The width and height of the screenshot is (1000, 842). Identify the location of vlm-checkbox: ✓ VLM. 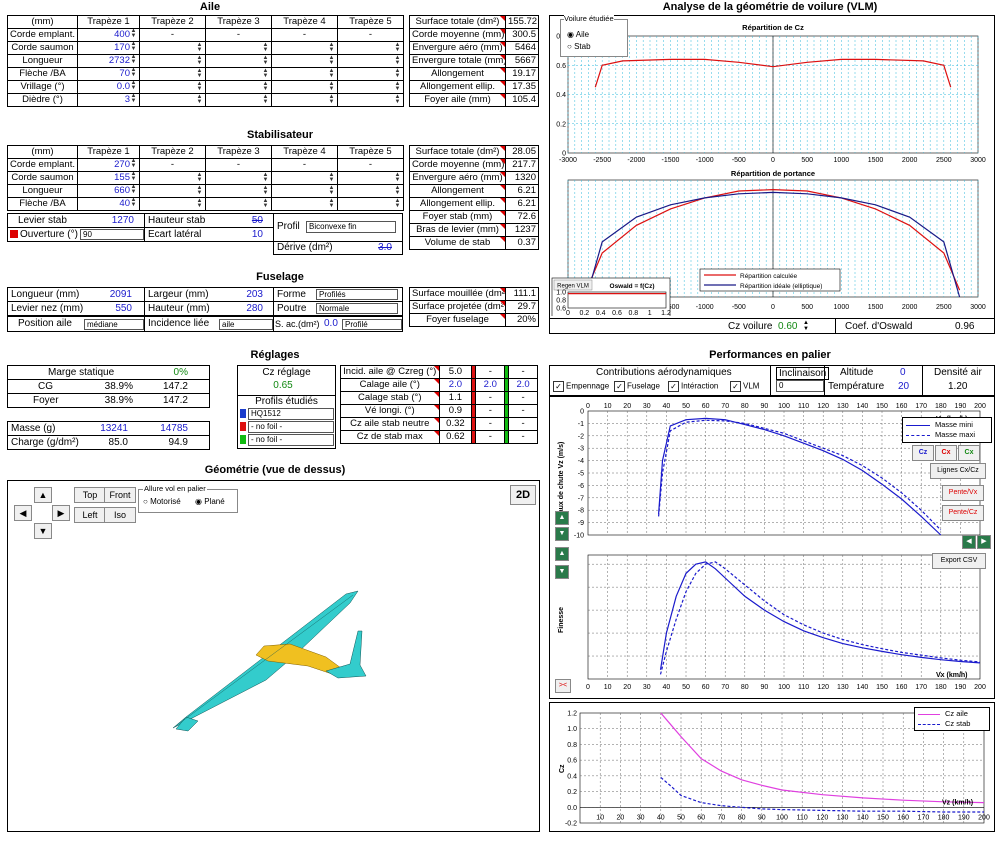
(744, 386).